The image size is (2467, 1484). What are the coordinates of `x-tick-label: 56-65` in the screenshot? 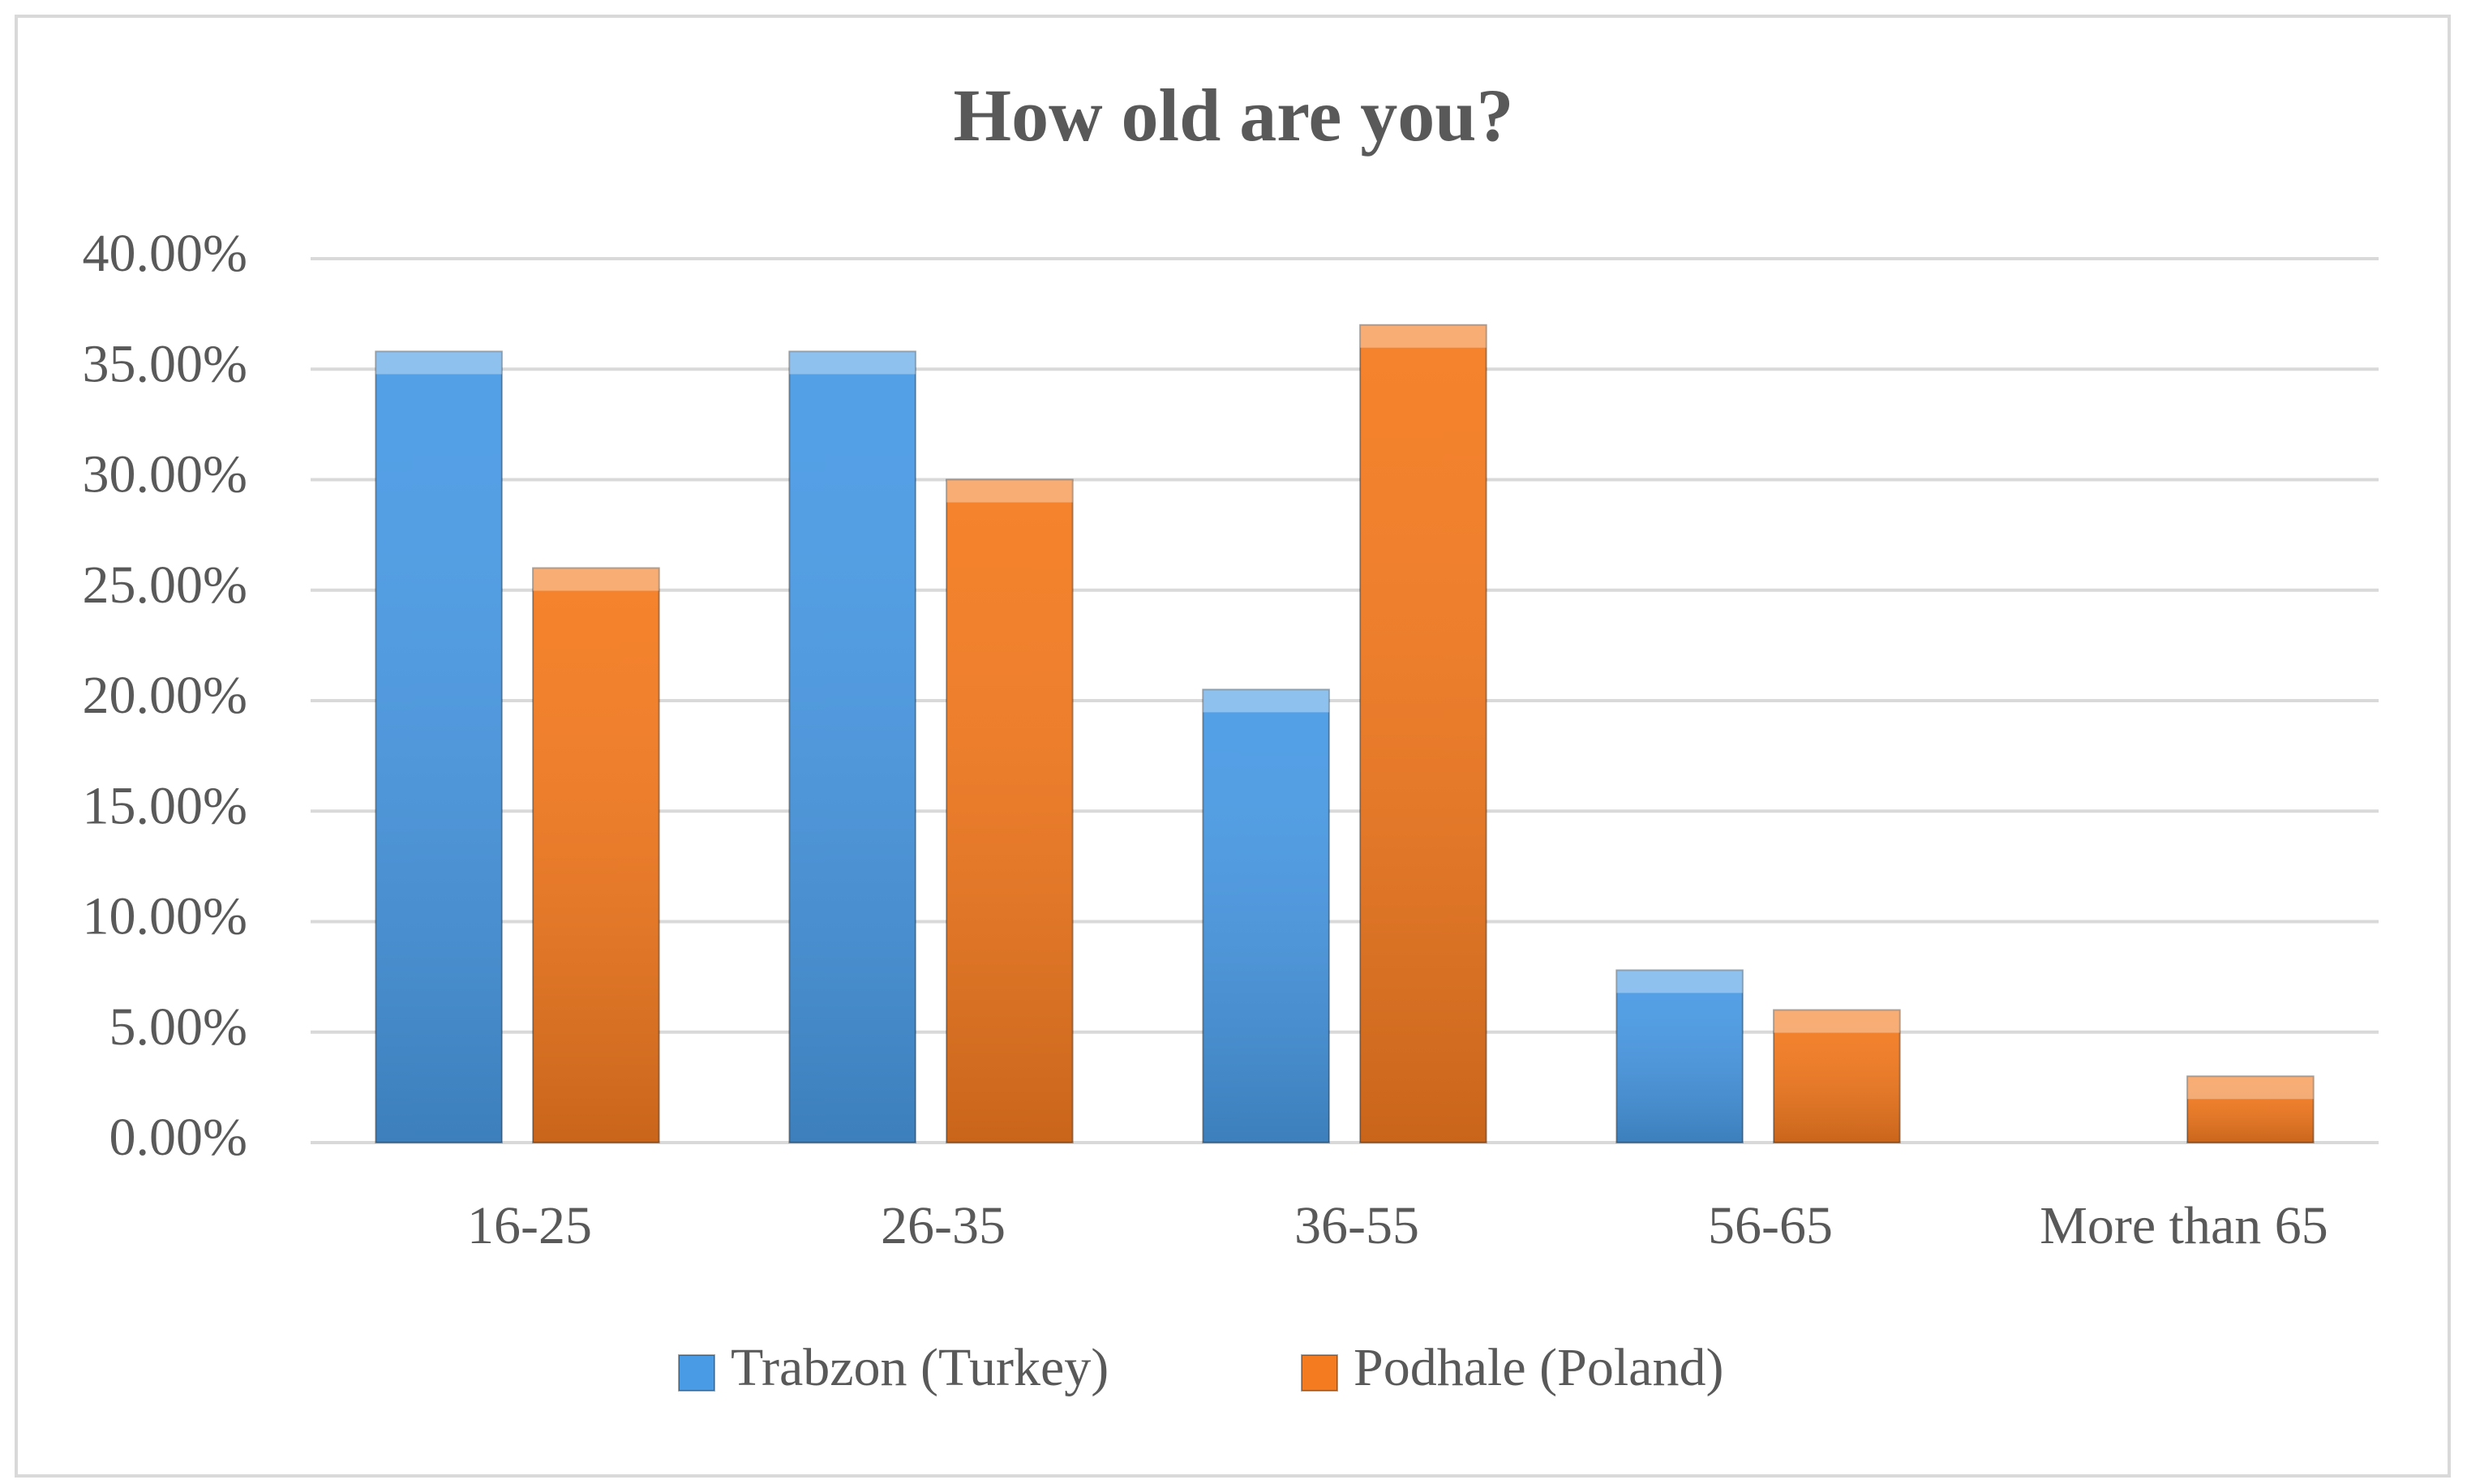 It's located at (1770, 1225).